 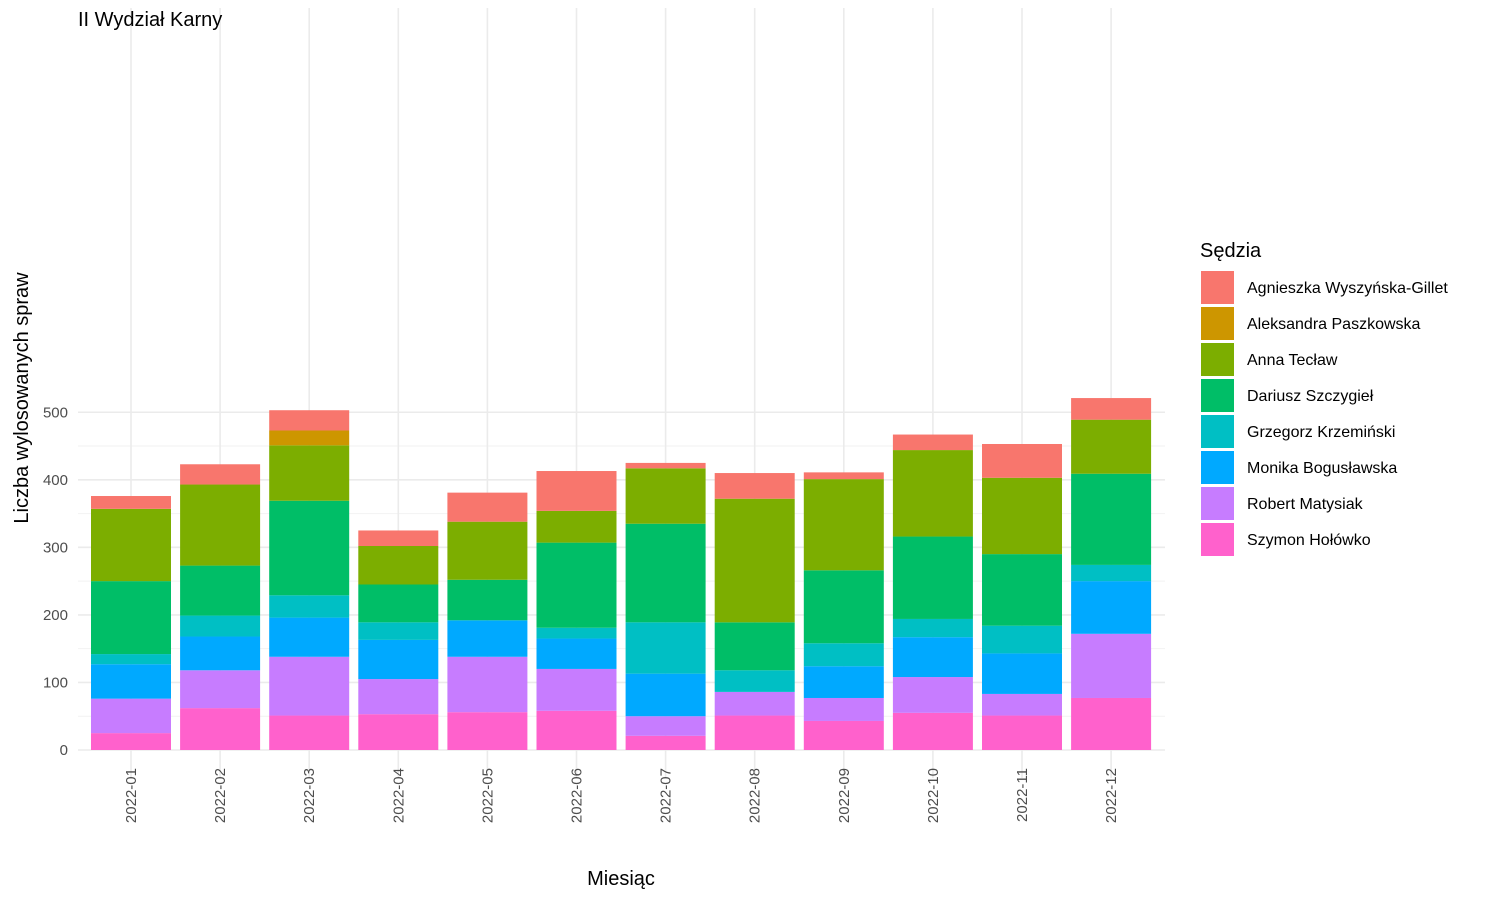 I want to click on x-tick-label: 2022-08, so click(x=755, y=795).